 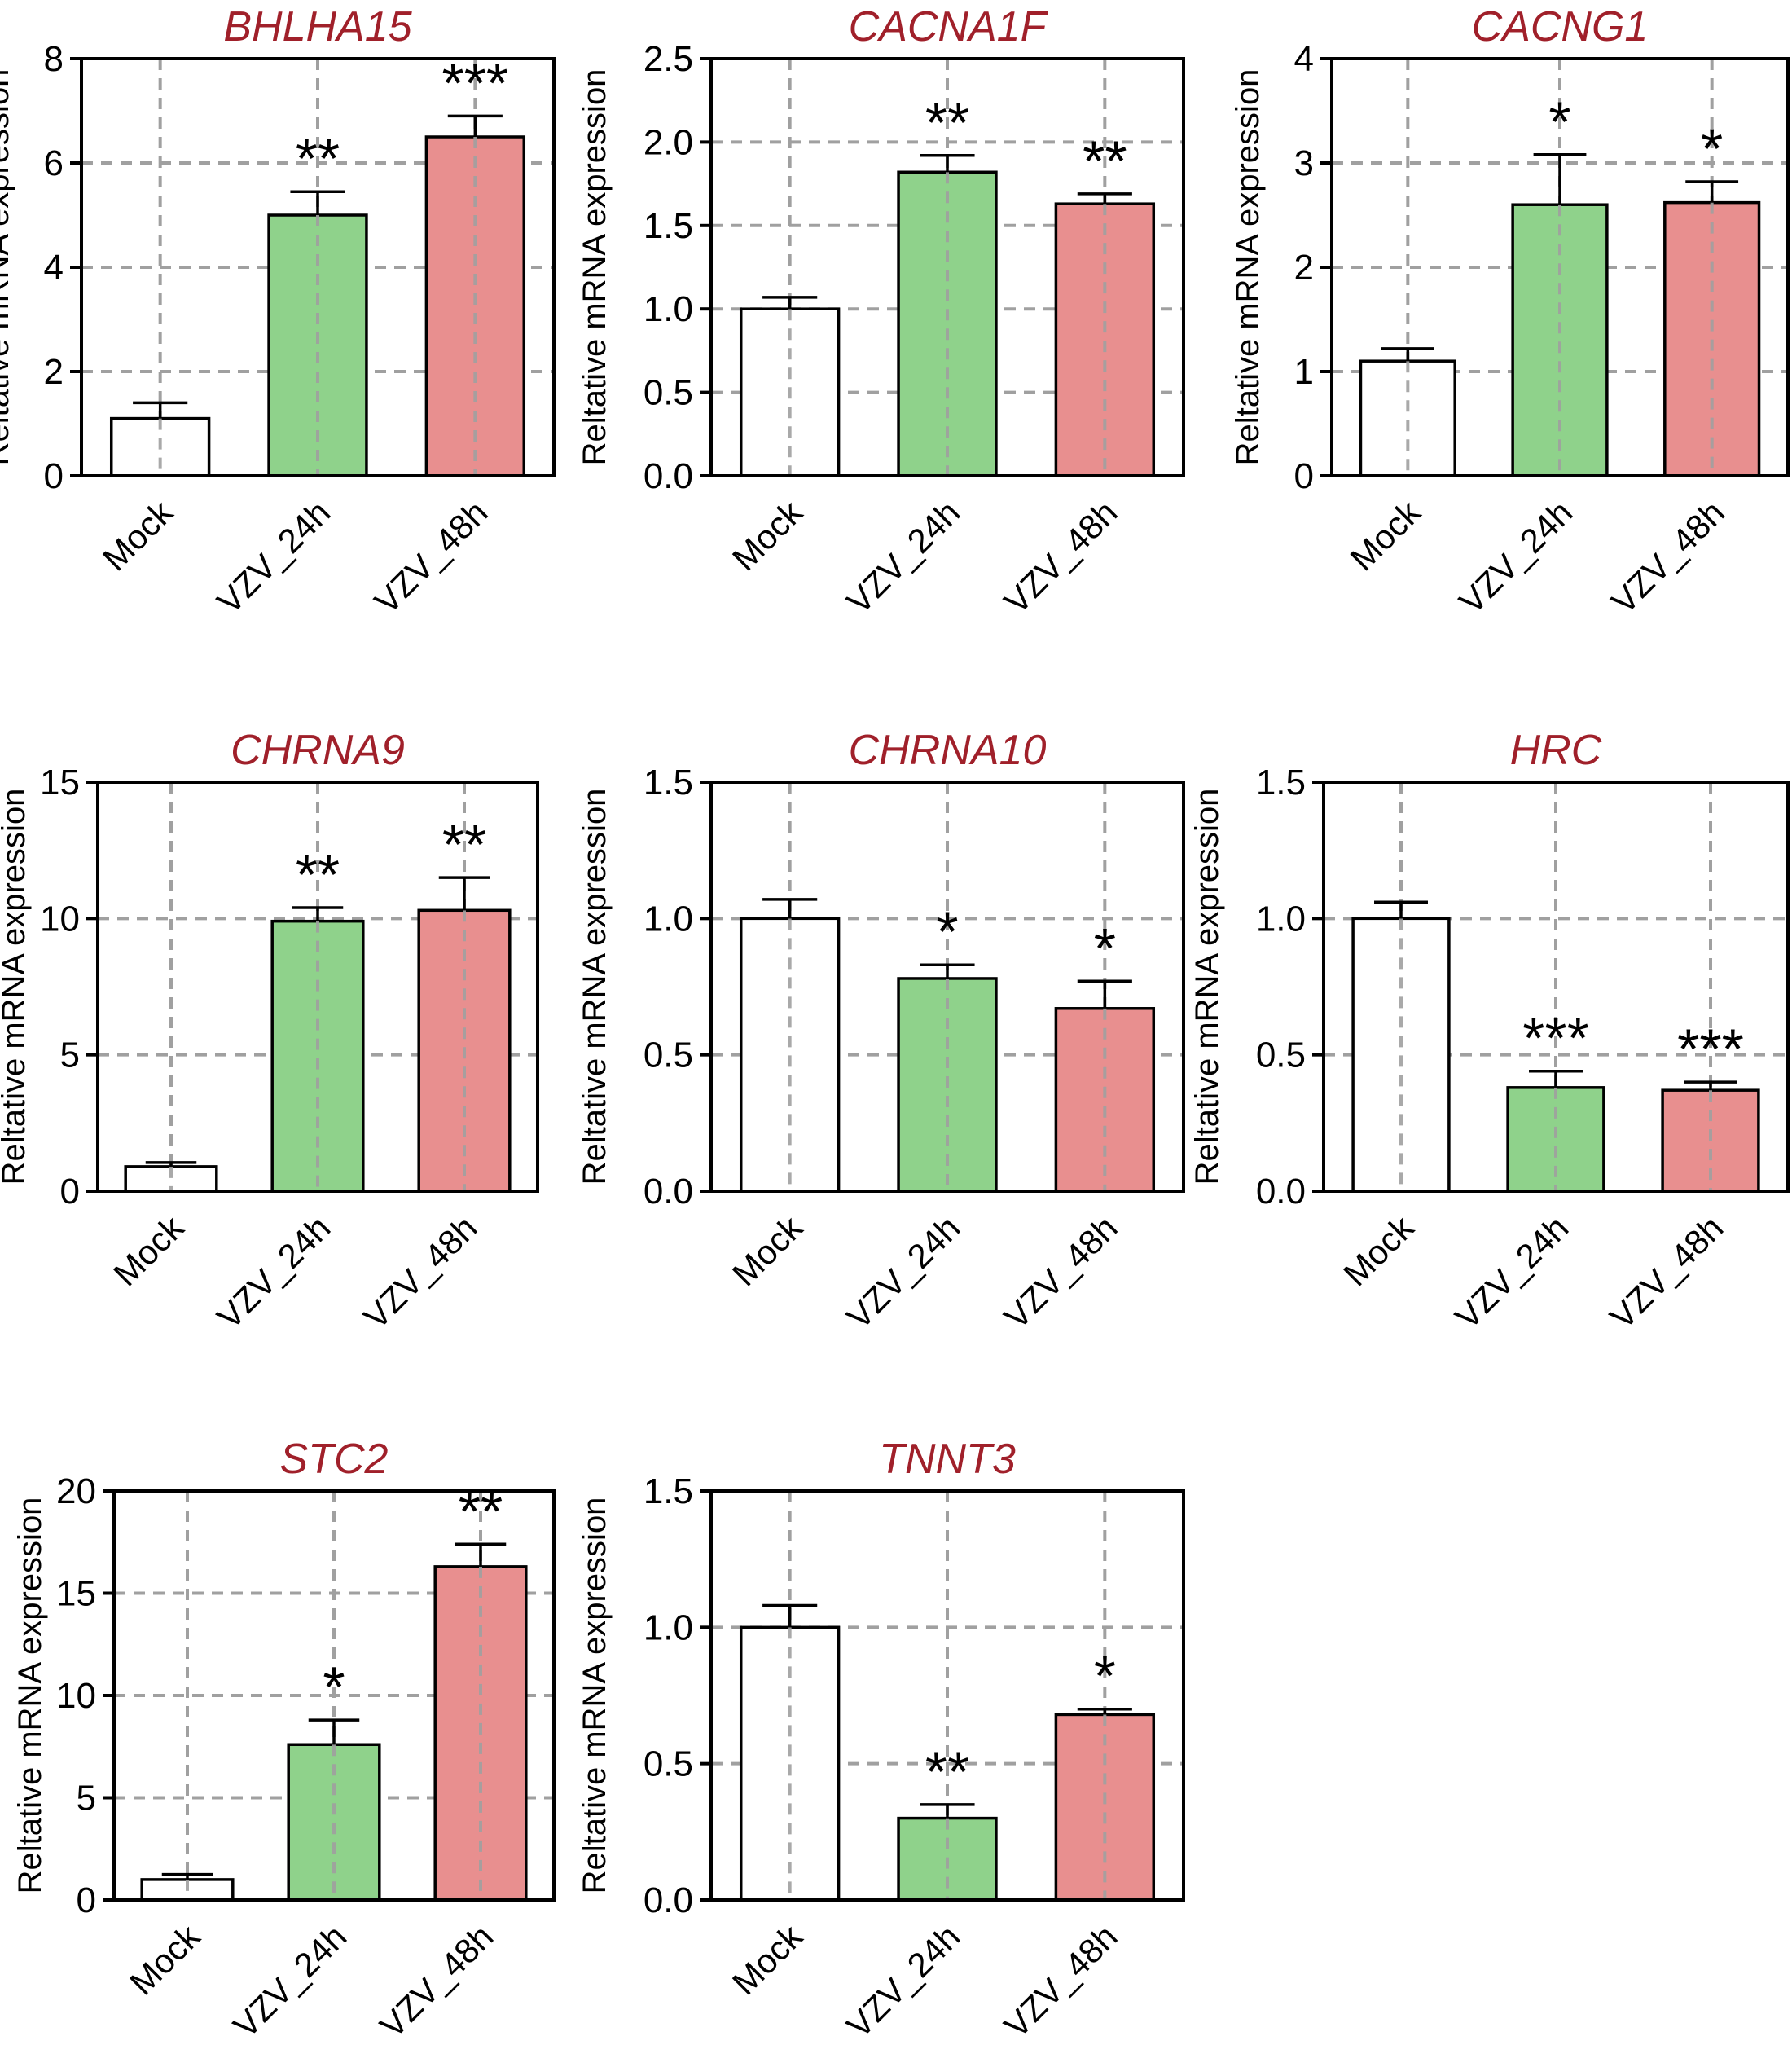 What do you see at coordinates (54, 163) in the screenshot?
I see `y-tick-label: 6` at bounding box center [54, 163].